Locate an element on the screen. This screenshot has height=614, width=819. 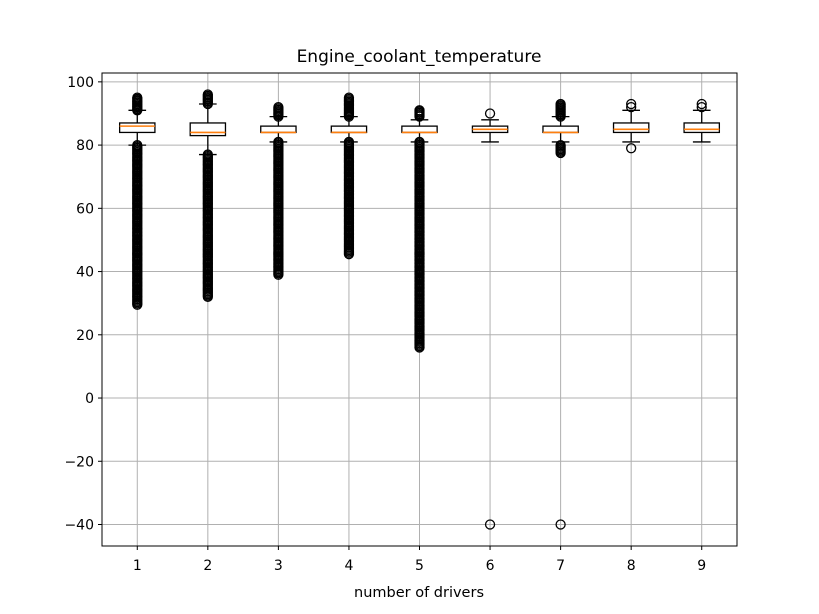
y-tick-label: 0 is located at coordinates (89, 399).